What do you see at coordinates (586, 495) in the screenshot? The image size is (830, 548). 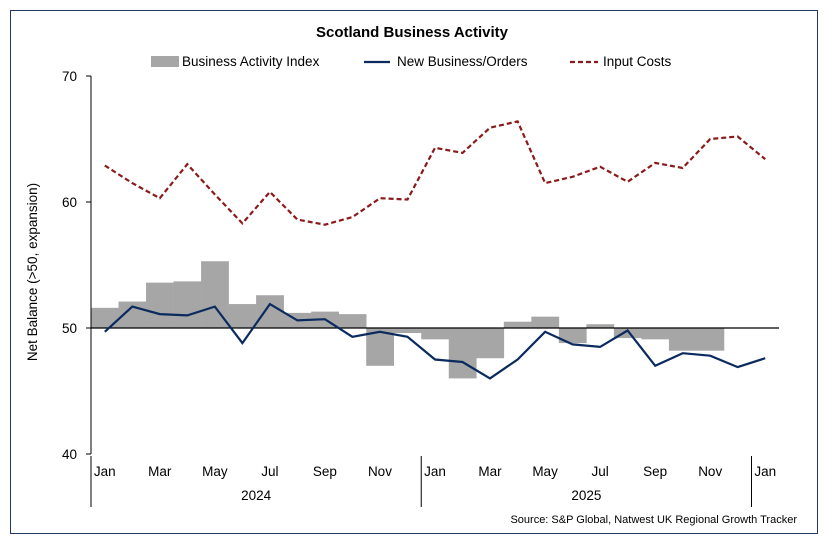 I see `year-label-2025: 2025` at bounding box center [586, 495].